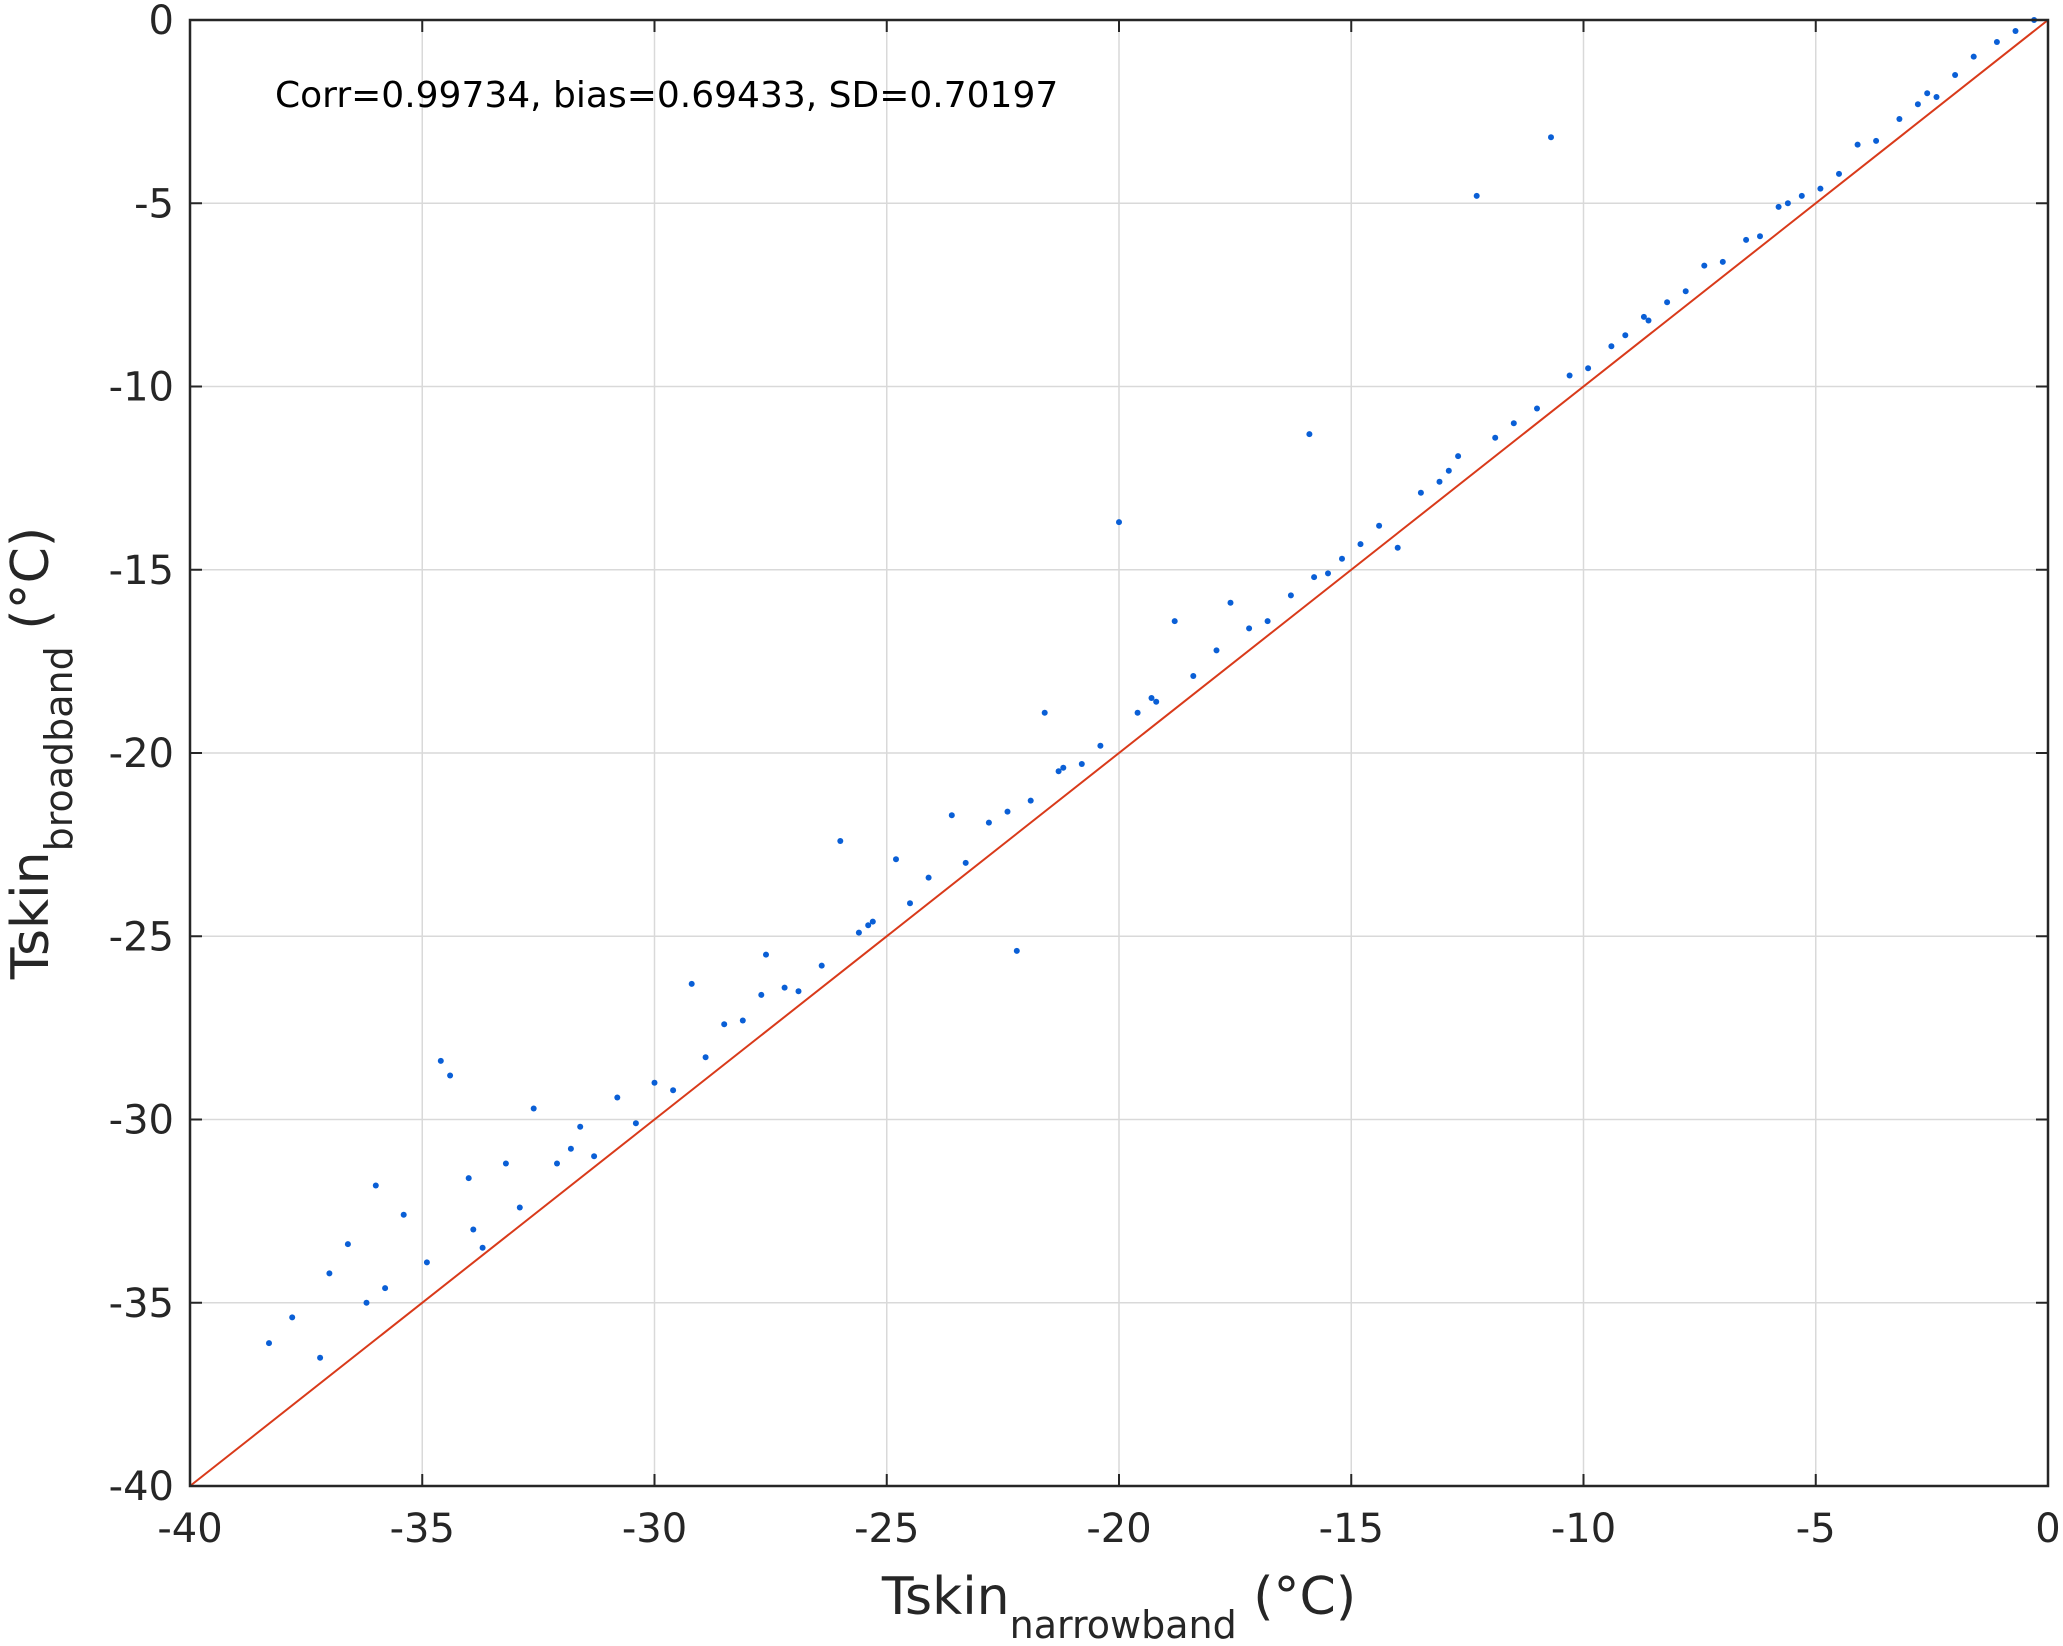 This screenshot has height=1646, width=2063. Describe the element at coordinates (1351, 1529) in the screenshot. I see `x-tick-label: -15` at that location.